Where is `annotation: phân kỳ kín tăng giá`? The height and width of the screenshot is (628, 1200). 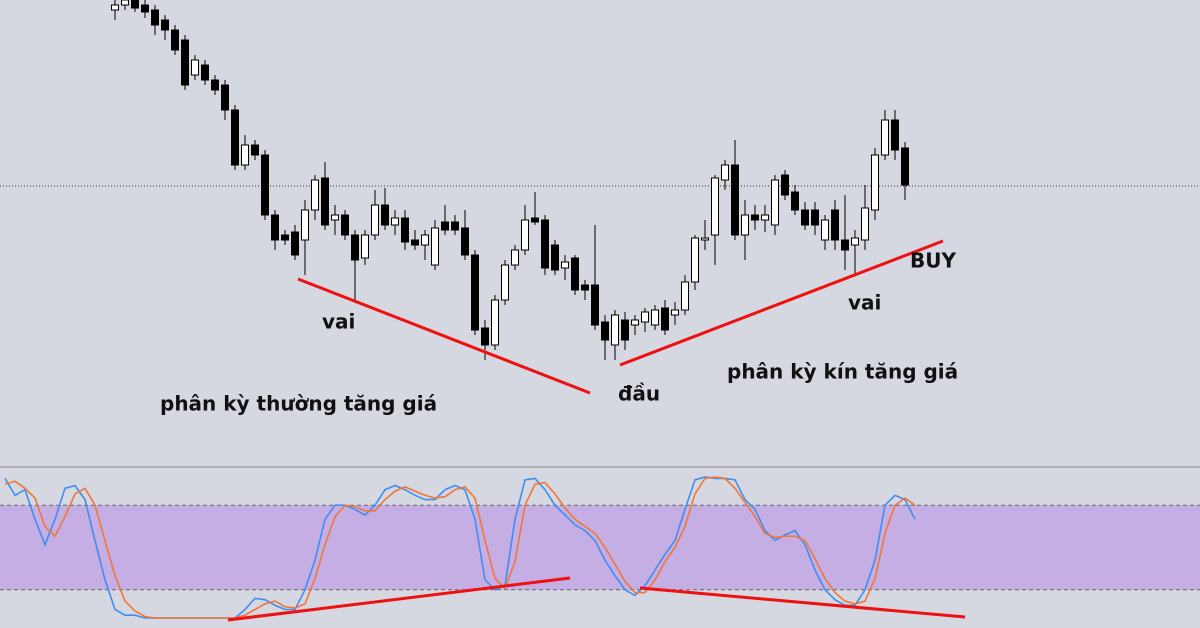
annotation: phân kỳ kín tăng giá is located at coordinates (842, 372).